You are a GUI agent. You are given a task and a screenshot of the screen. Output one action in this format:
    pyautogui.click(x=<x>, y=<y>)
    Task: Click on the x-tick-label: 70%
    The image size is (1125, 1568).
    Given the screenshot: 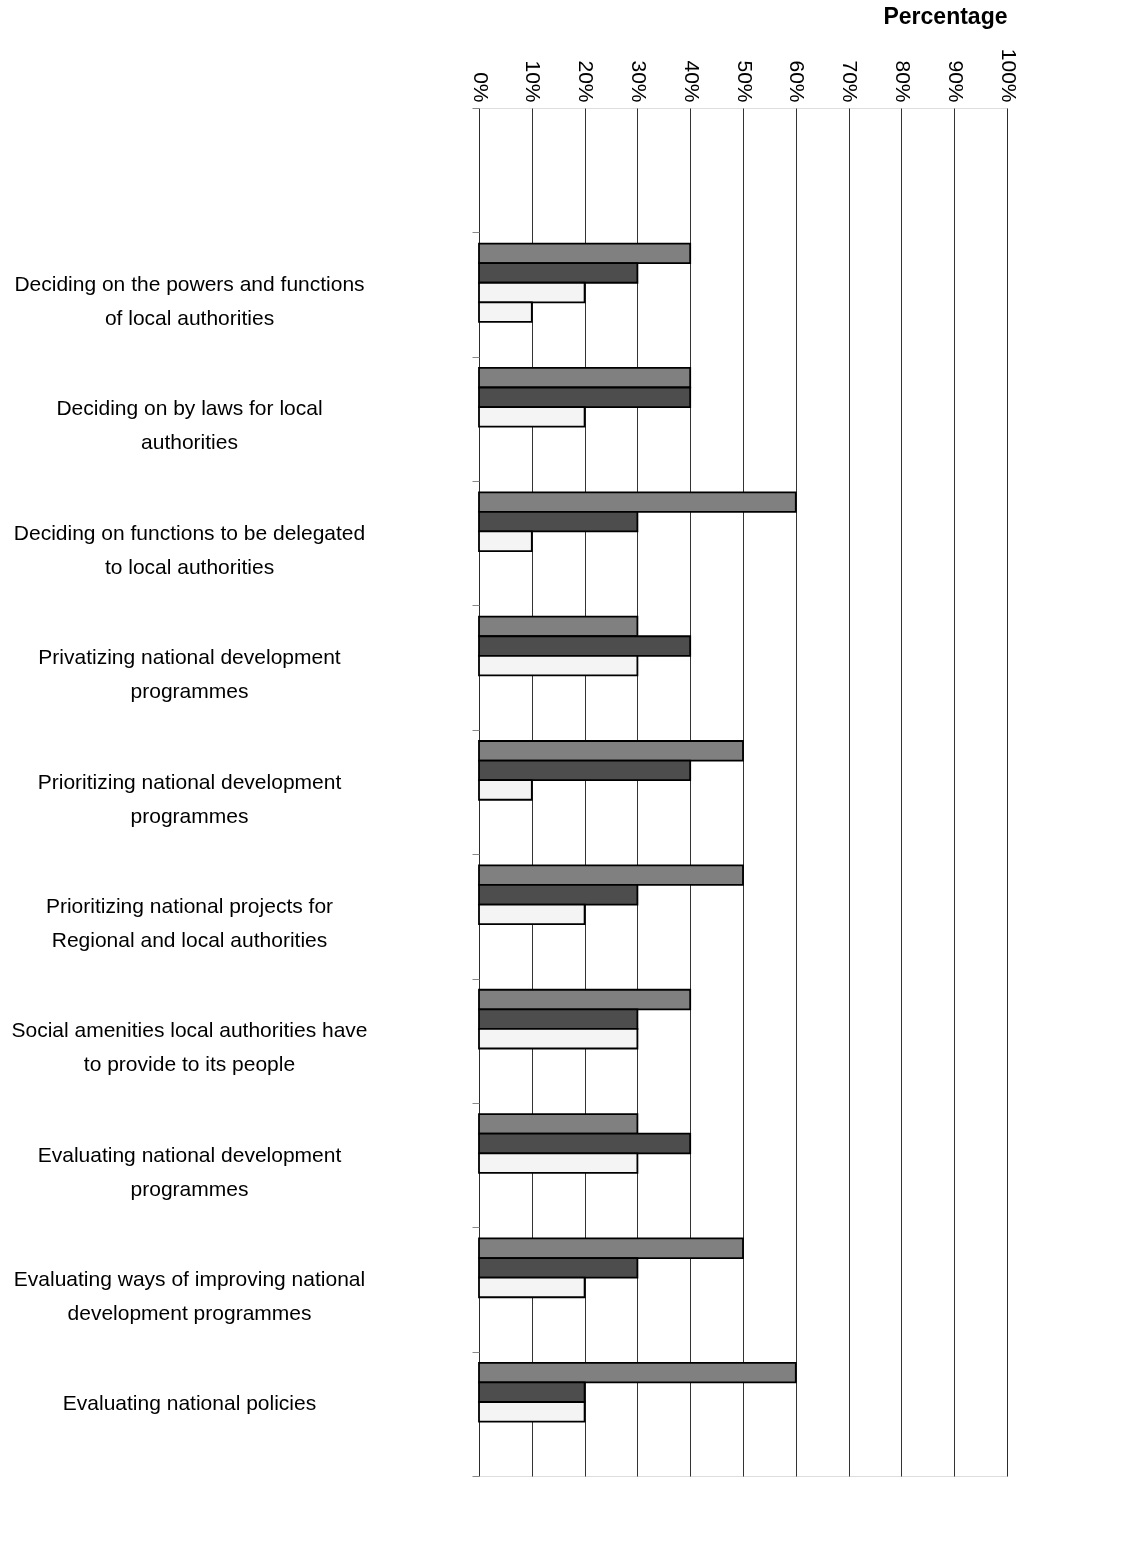 What is the action you would take?
    pyautogui.click(x=851, y=81)
    